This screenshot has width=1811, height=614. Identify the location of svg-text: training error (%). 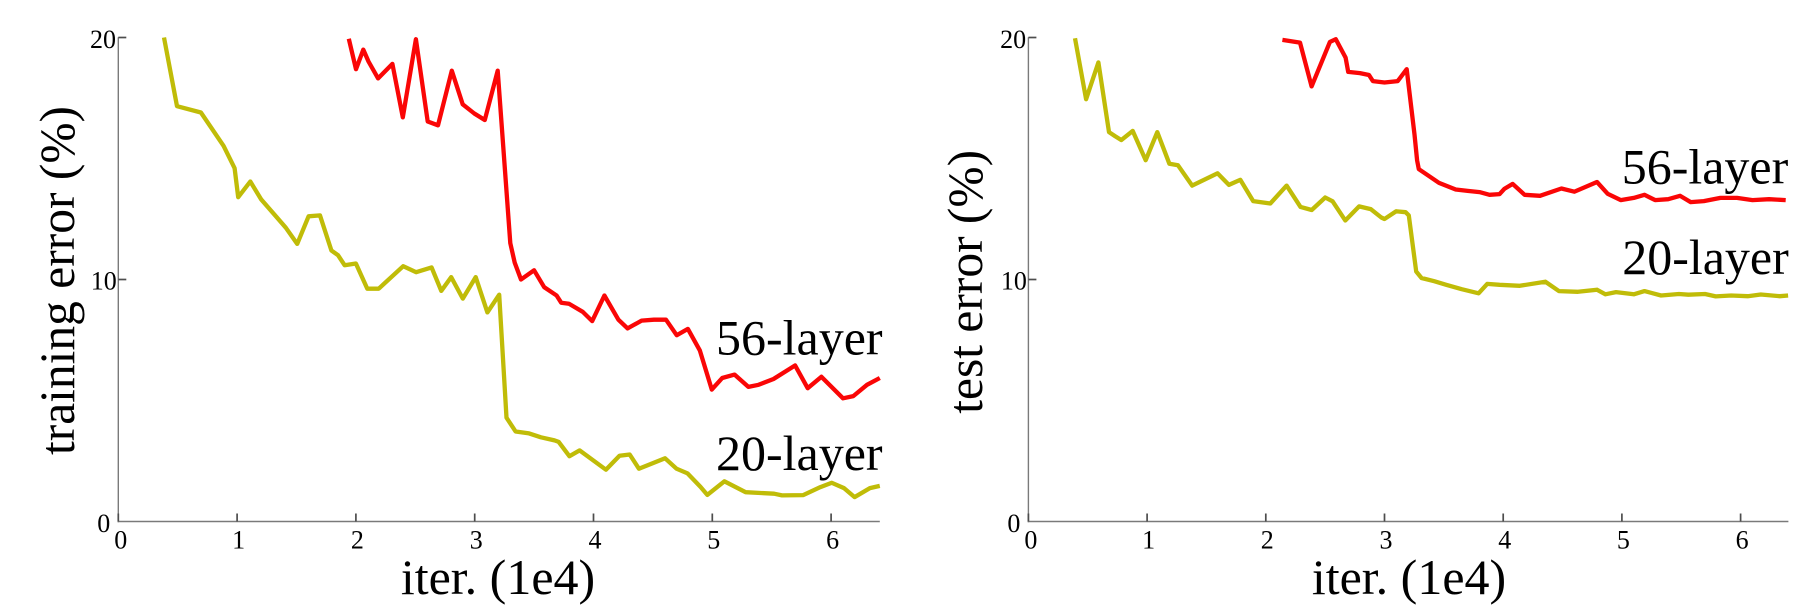
(57, 280).